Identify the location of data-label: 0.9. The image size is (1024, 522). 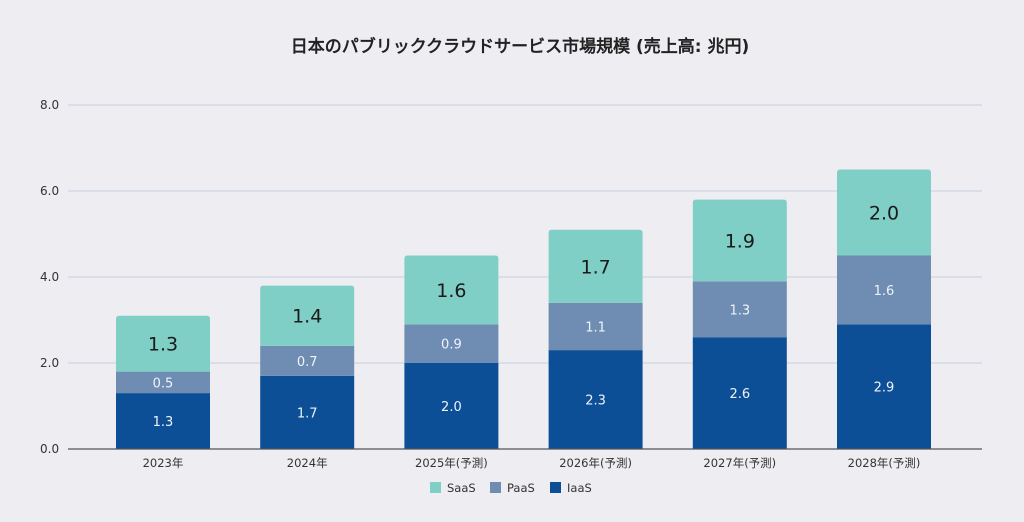
(451, 345).